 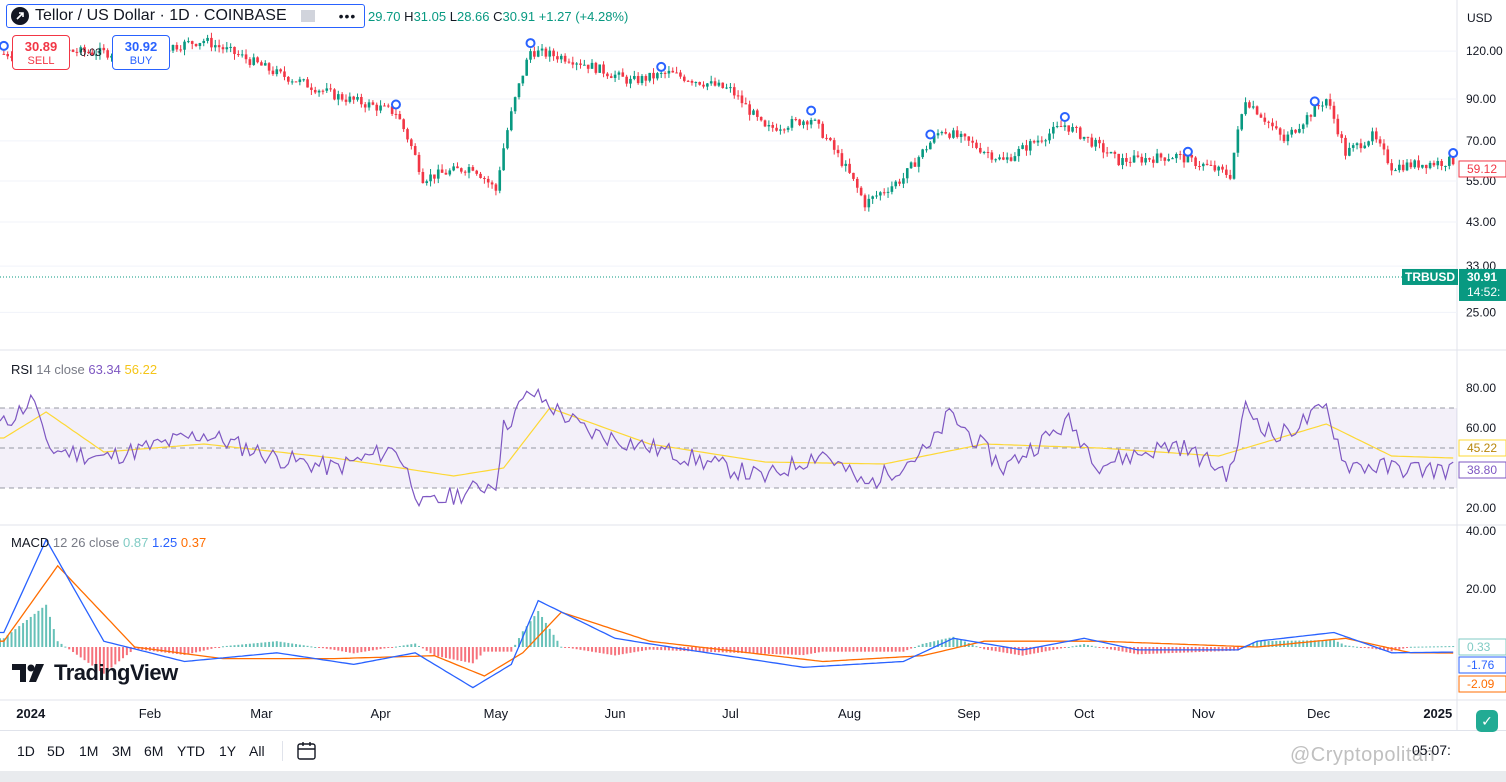 What do you see at coordinates (56, 751) in the screenshot?
I see `range-5d-button: 5D` at bounding box center [56, 751].